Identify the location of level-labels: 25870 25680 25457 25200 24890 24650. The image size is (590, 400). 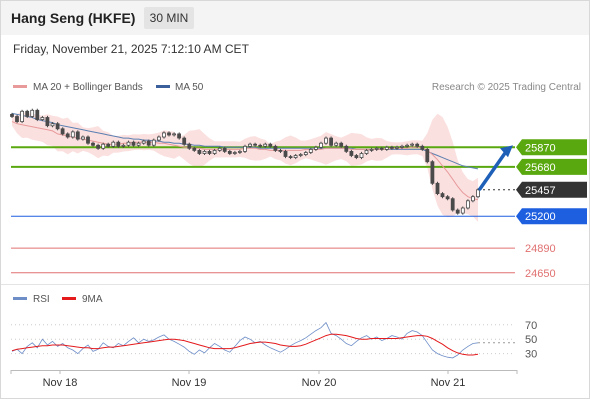
(551, 209).